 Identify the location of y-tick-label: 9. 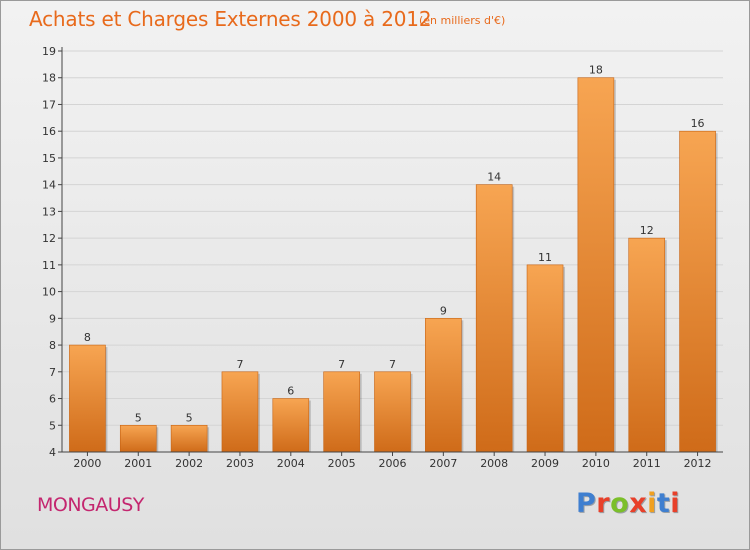
(52, 318).